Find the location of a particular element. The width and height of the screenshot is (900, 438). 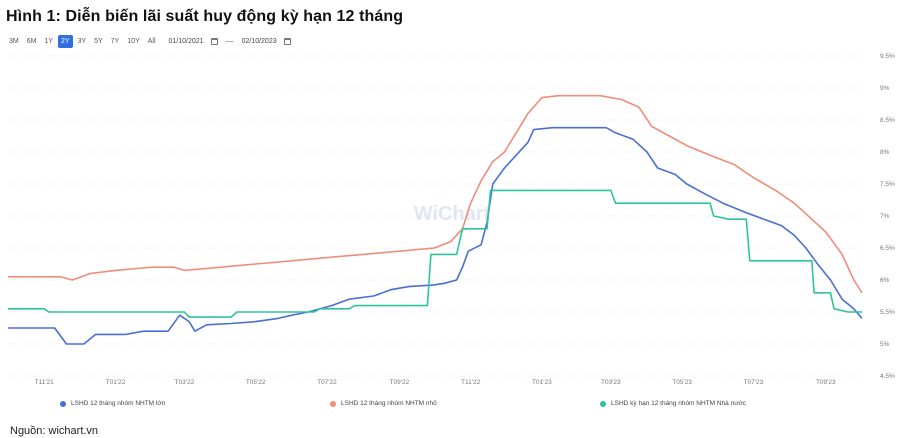

x-tick-label: T11'21 is located at coordinates (45, 382).